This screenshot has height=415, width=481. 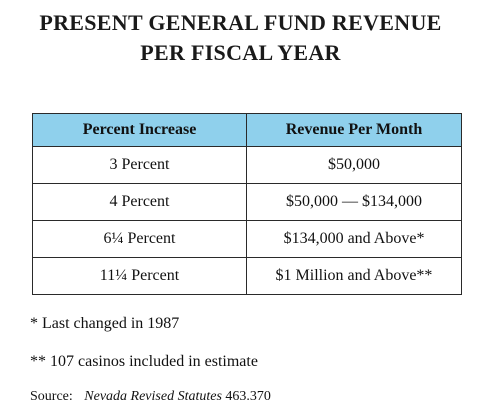 I want to click on percent-cell: 3 Percent, so click(x=139, y=165).